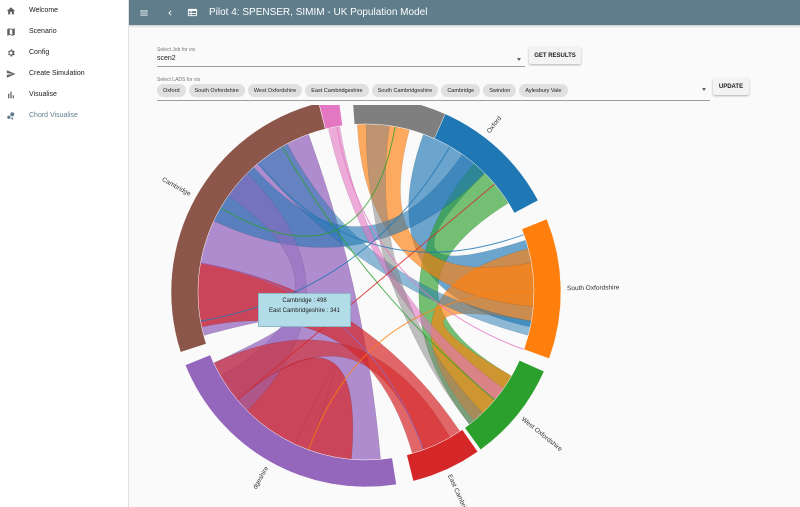 The image size is (800, 507). What do you see at coordinates (337, 90) in the screenshot?
I see `chip-east-cambridgeshire: East Cambridgeshire` at bounding box center [337, 90].